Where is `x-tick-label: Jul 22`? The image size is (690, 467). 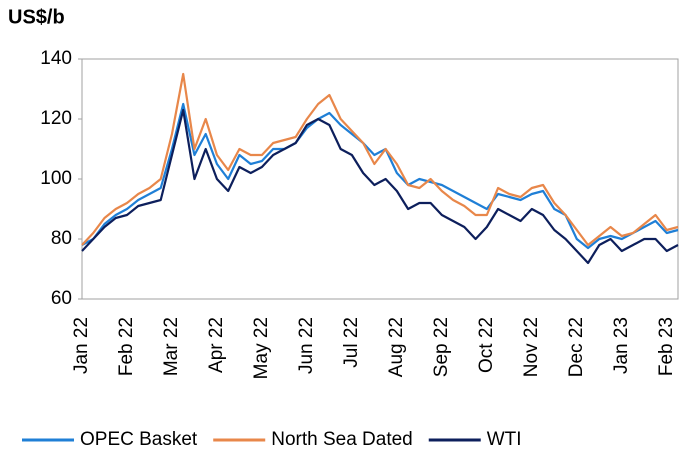
x-tick-label: Jul 22 is located at coordinates (351, 342).